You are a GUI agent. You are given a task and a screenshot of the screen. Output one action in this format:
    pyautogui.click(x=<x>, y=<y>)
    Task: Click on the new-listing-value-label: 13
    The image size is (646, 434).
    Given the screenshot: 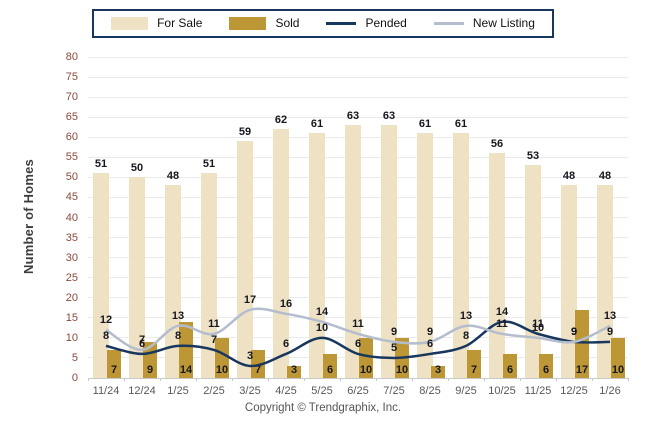 What is the action you would take?
    pyautogui.click(x=610, y=315)
    